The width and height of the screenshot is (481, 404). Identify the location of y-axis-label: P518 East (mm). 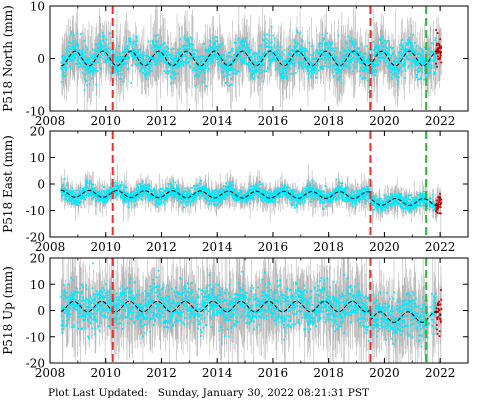
(8, 184).